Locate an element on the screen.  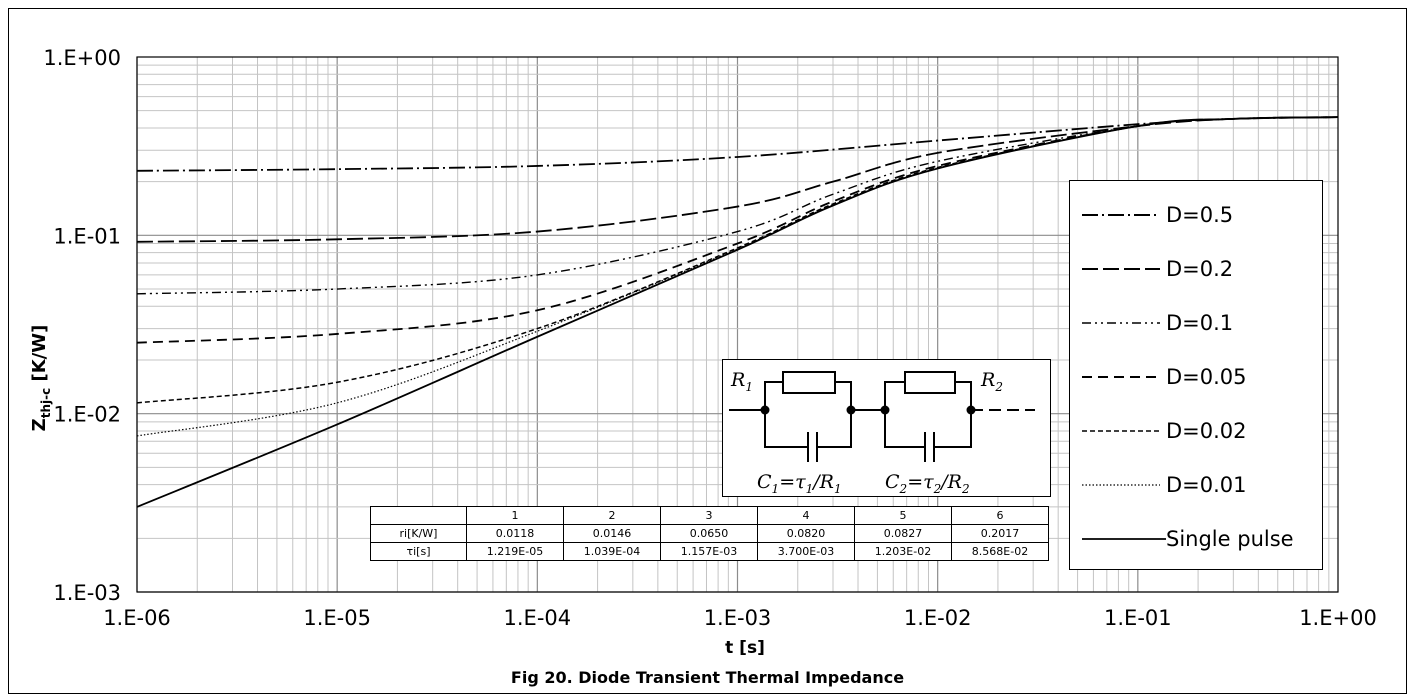
y-axis-label-sub: thj-c is located at coordinates (46, 403).